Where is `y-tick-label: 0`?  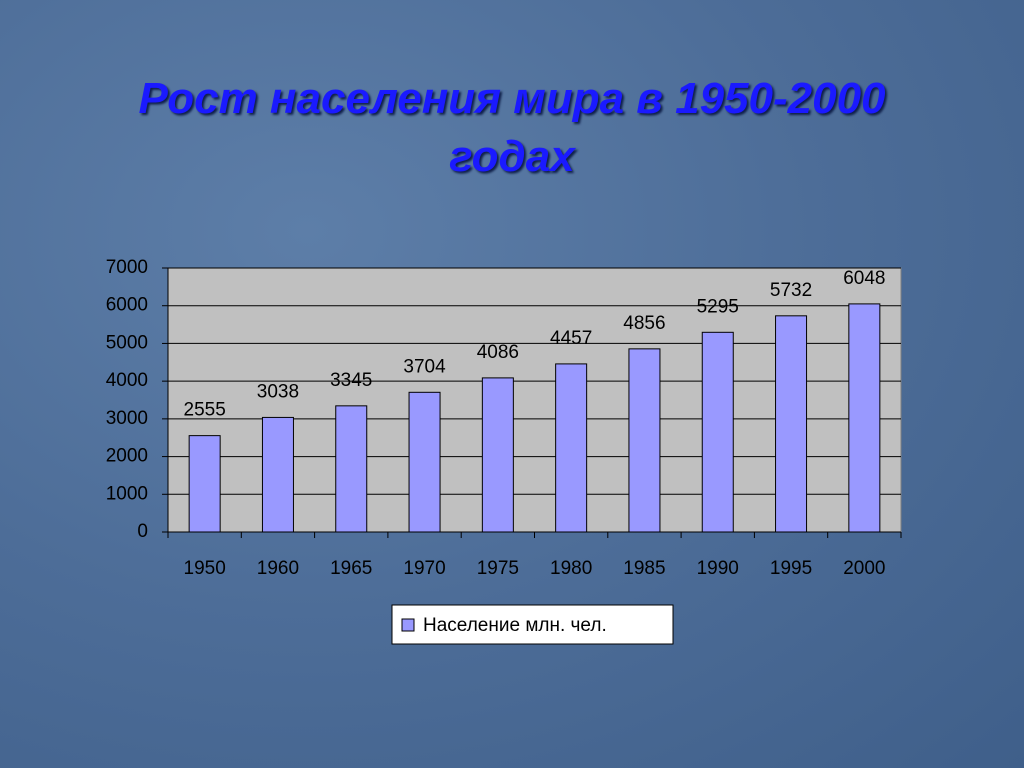
y-tick-label: 0 is located at coordinates (142, 531).